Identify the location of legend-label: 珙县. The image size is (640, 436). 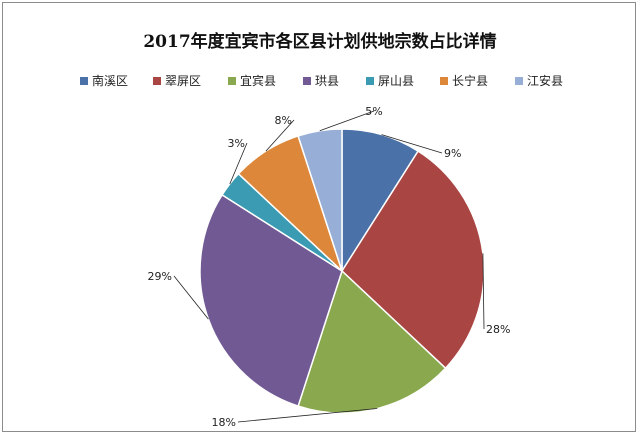
(327, 81).